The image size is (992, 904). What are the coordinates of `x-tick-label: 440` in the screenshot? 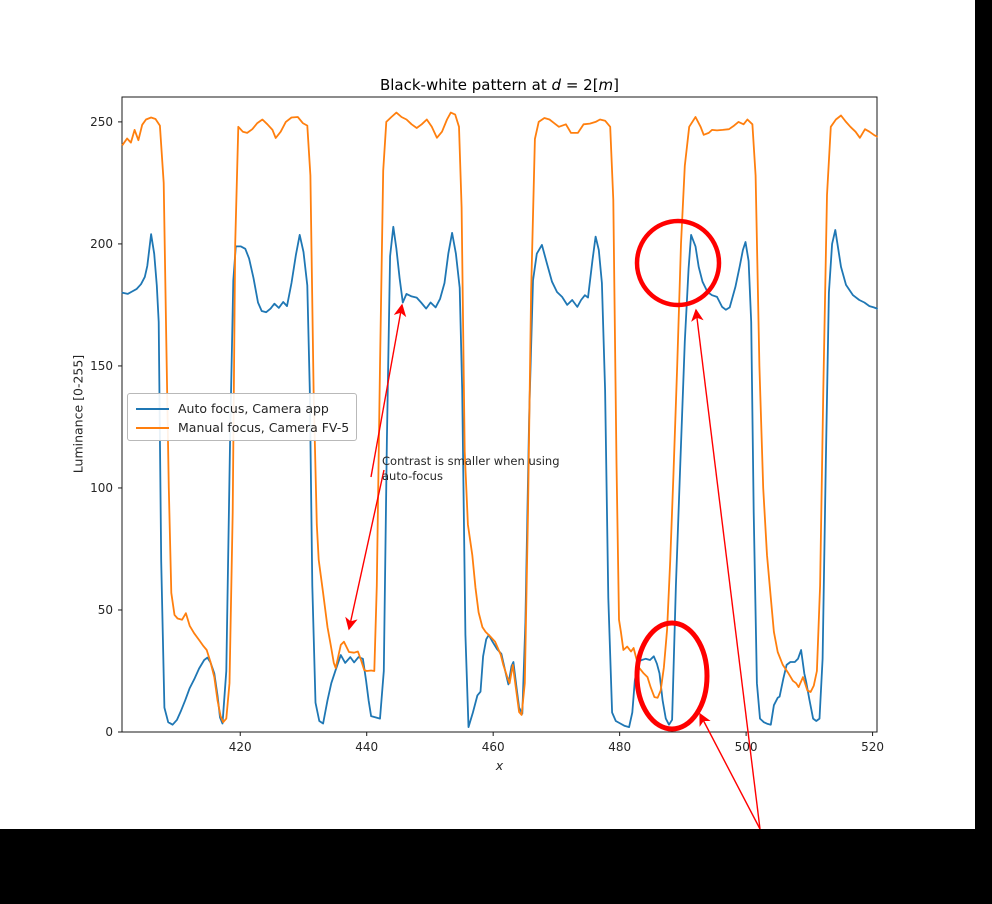 It's located at (366, 747).